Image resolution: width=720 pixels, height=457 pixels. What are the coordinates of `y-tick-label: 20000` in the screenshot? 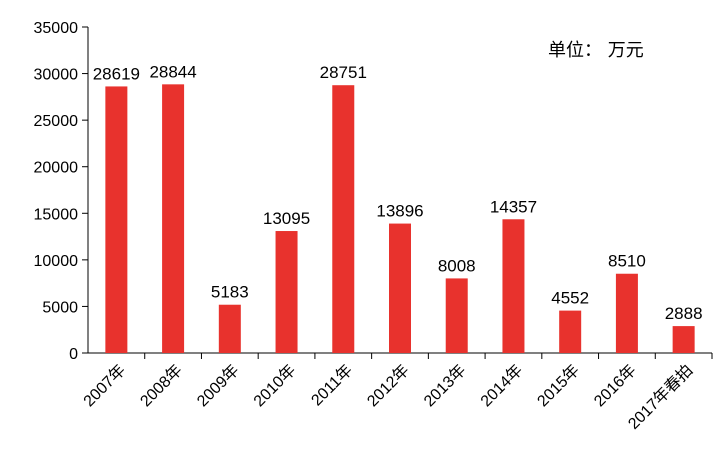 It's located at (56, 168).